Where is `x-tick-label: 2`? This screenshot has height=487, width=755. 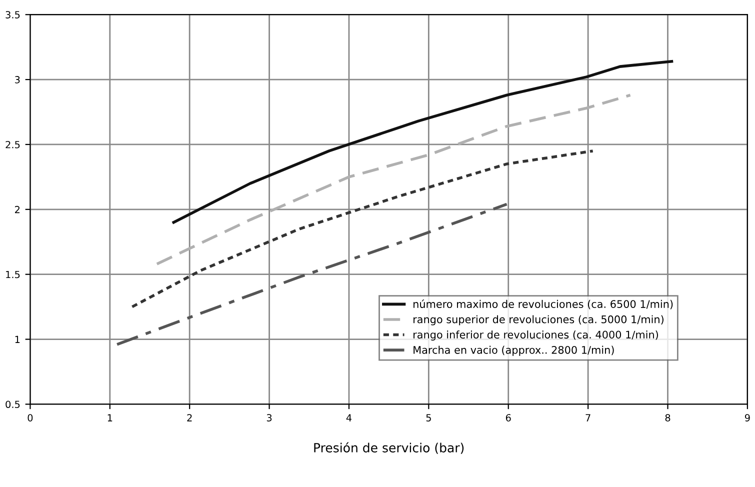
x-tick-label: 2 is located at coordinates (189, 418).